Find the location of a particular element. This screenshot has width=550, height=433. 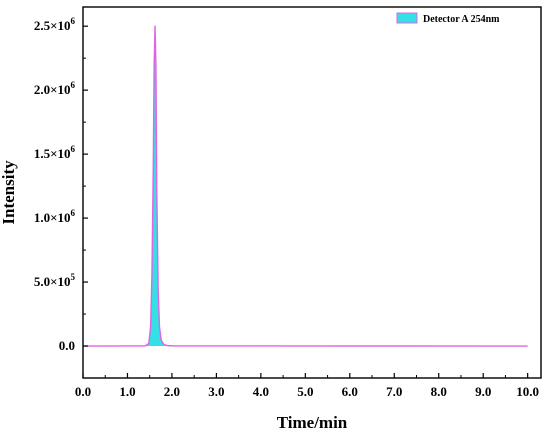

y-tick-label-3: 1.5×10⁶ is located at coordinates (55, 152).